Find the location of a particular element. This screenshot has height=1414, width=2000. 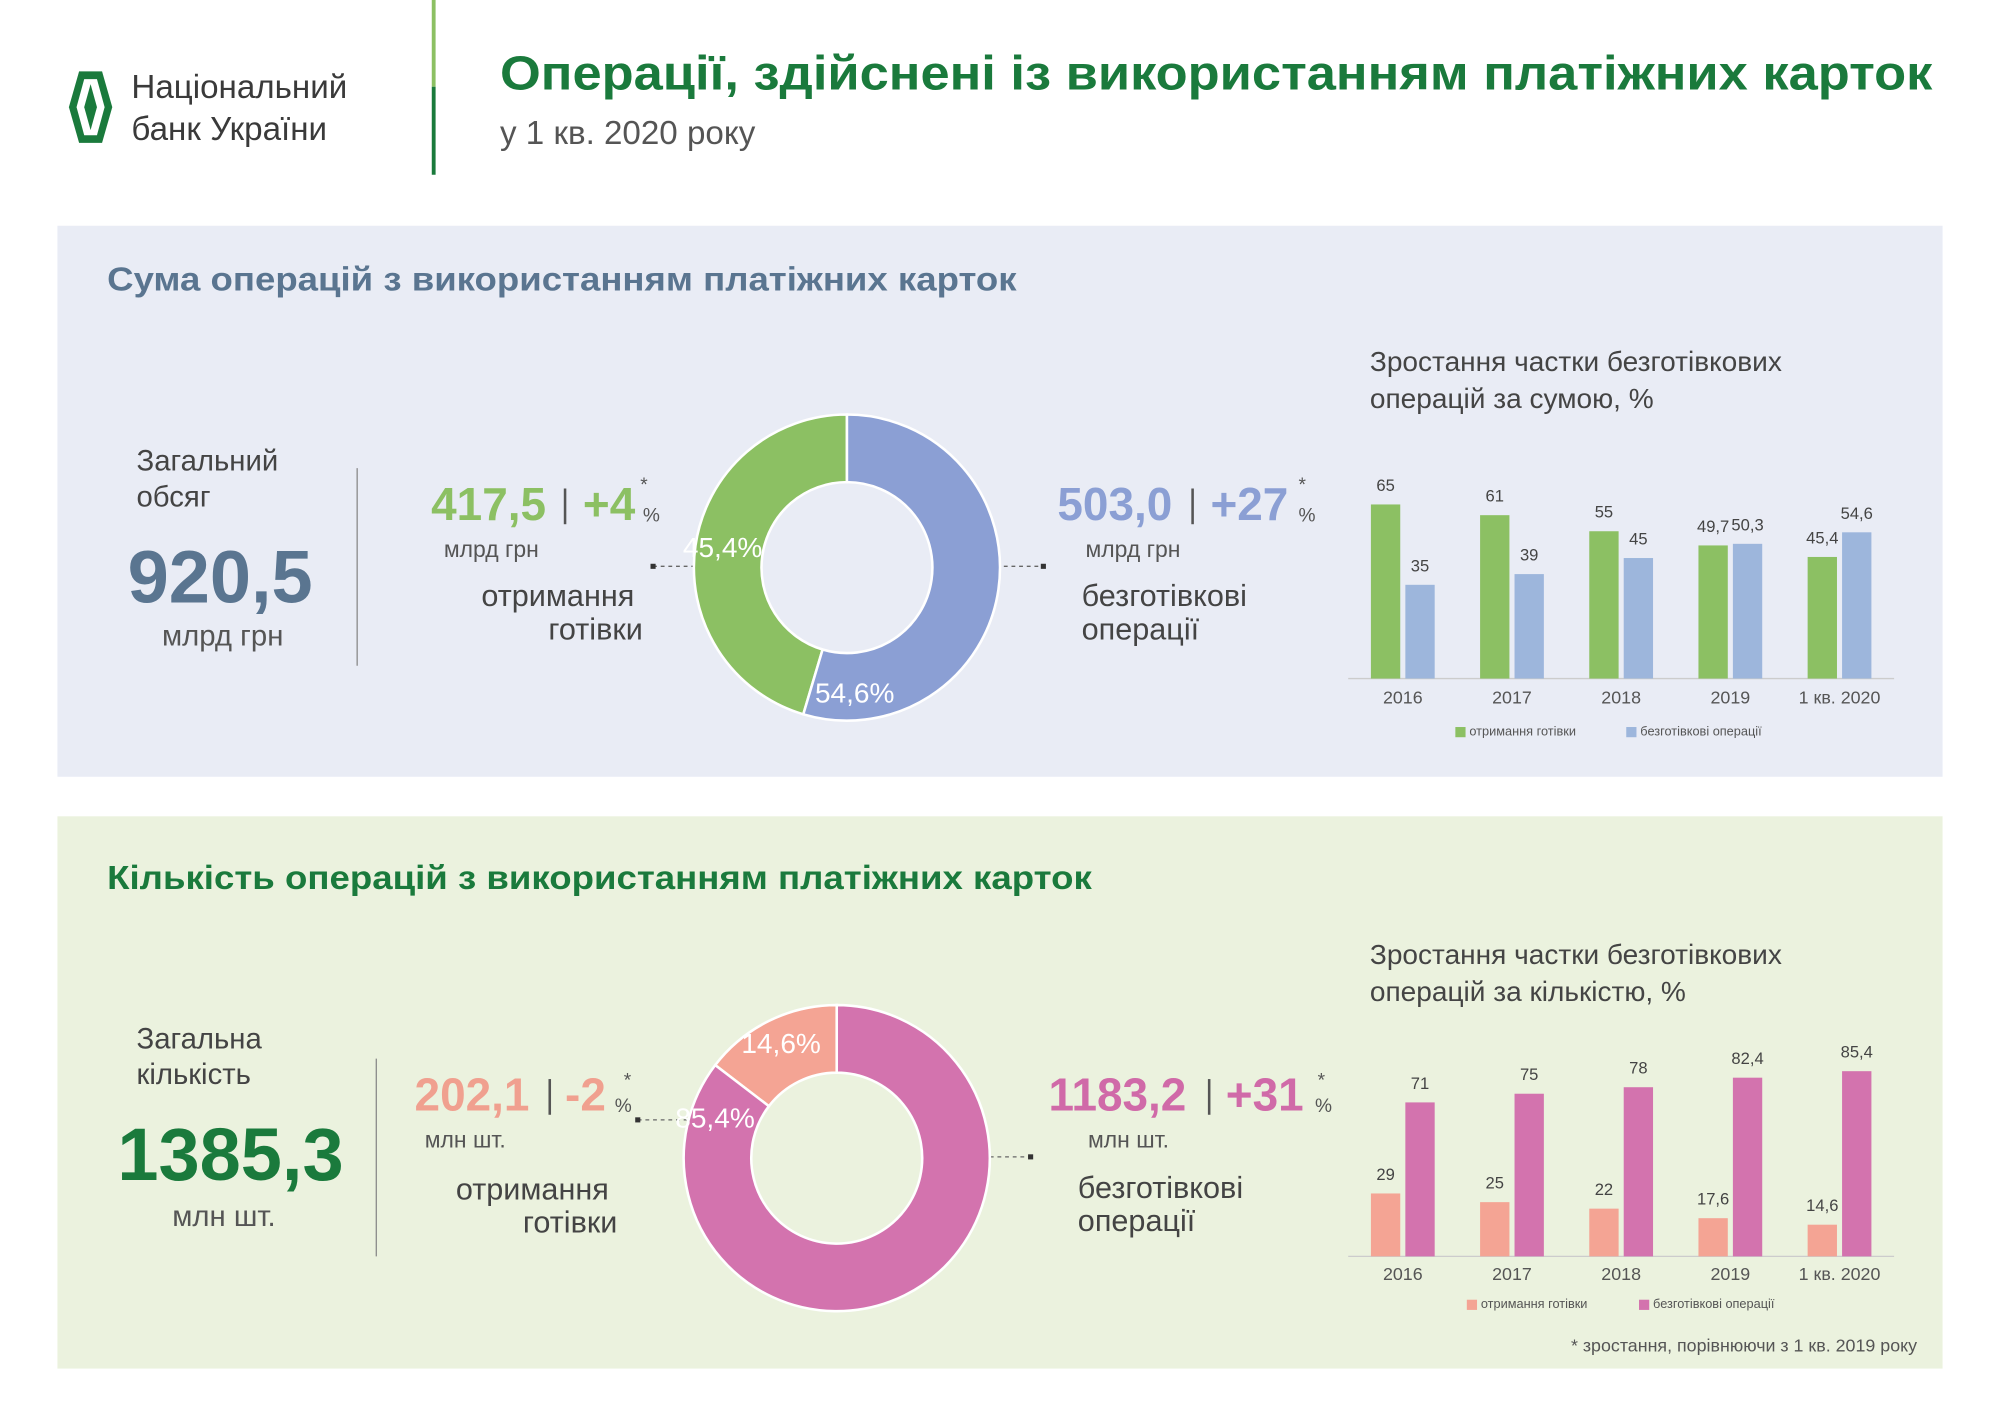

value-label: 61 is located at coordinates (1495, 496).